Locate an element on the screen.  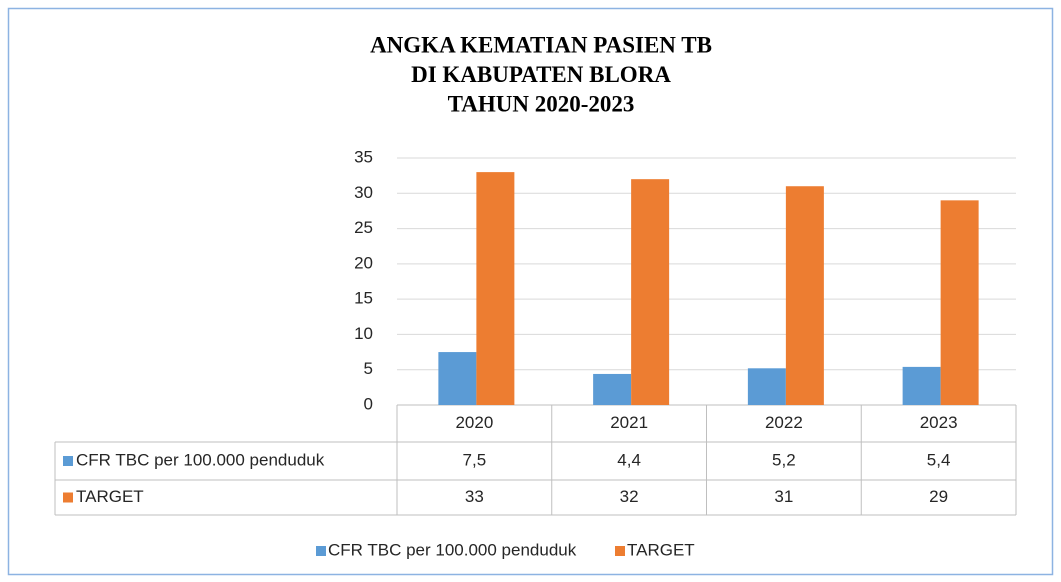
y-tick-label: 10 is located at coordinates (363, 333).